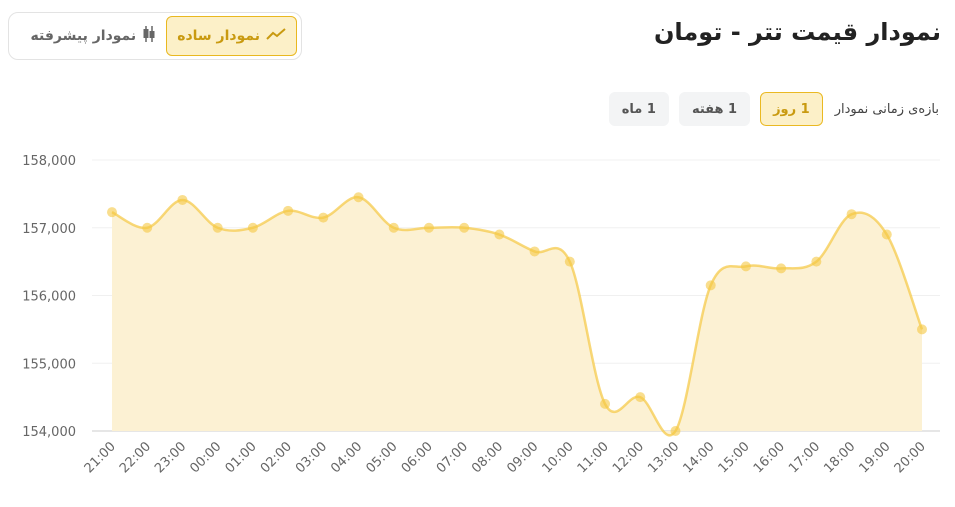 This screenshot has height=507, width=955. Describe the element at coordinates (276, 36) in the screenshot. I see `line-chart-icon` at that location.